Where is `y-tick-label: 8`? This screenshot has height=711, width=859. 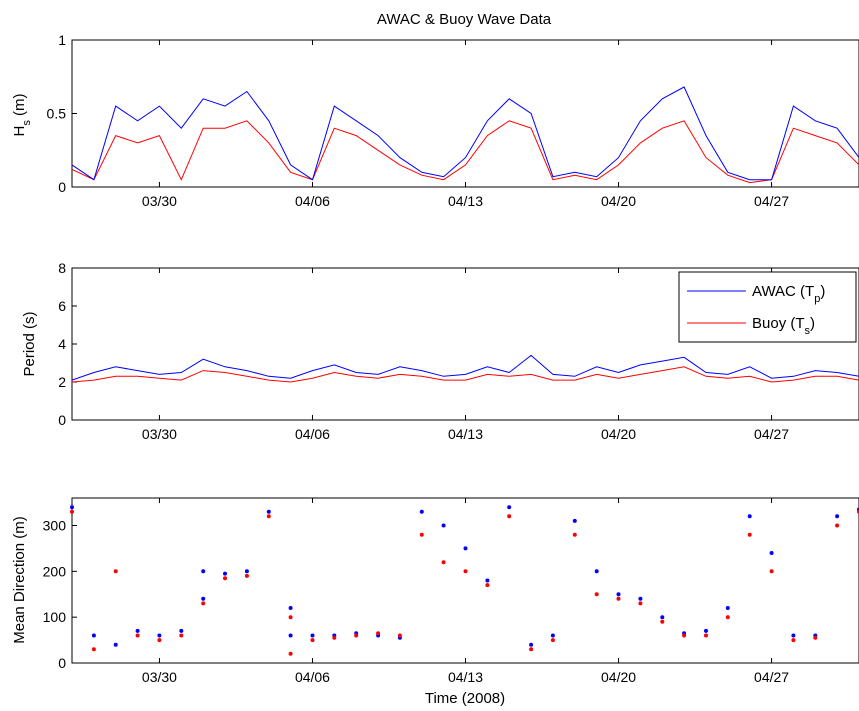 y-tick-label: 8 is located at coordinates (62, 268).